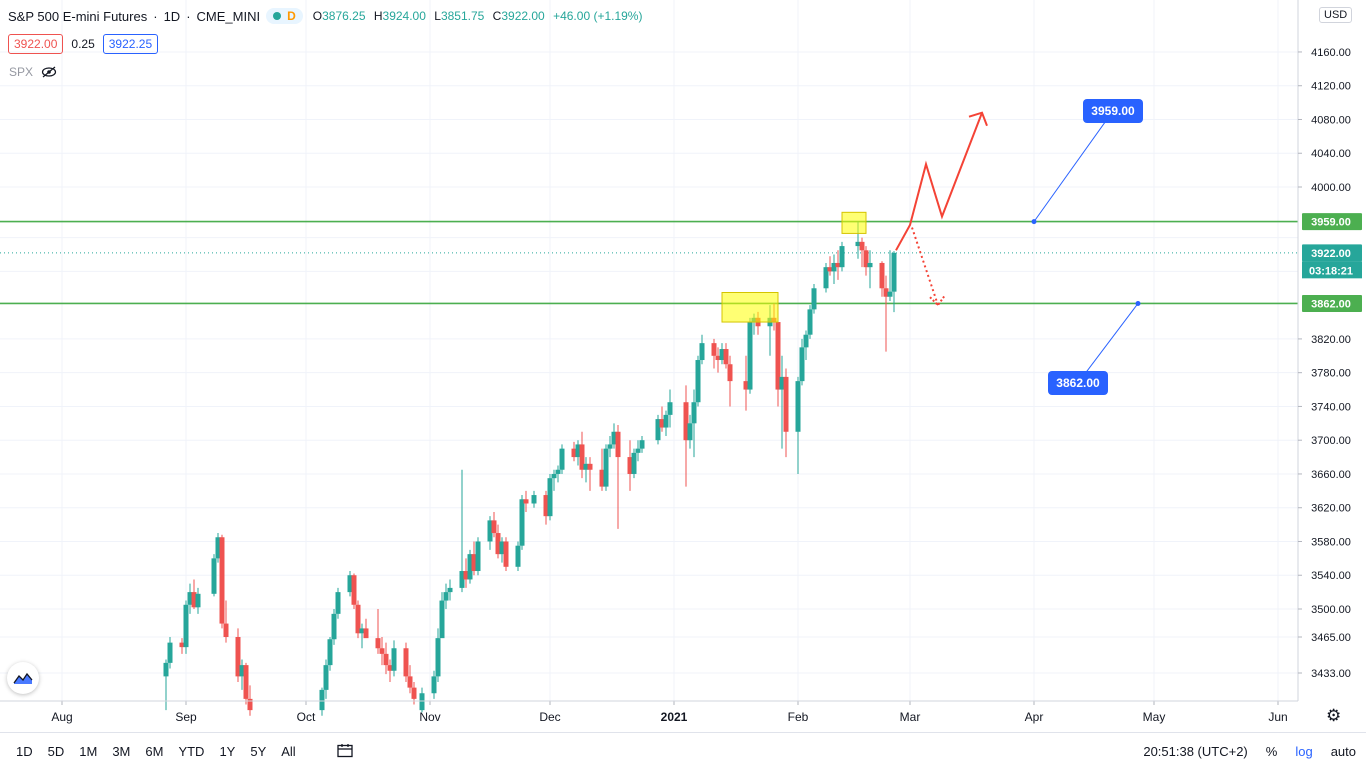 This screenshot has width=1366, height=769. Describe the element at coordinates (36, 44) in the screenshot. I see `sell-price-button: 3922.00` at that location.